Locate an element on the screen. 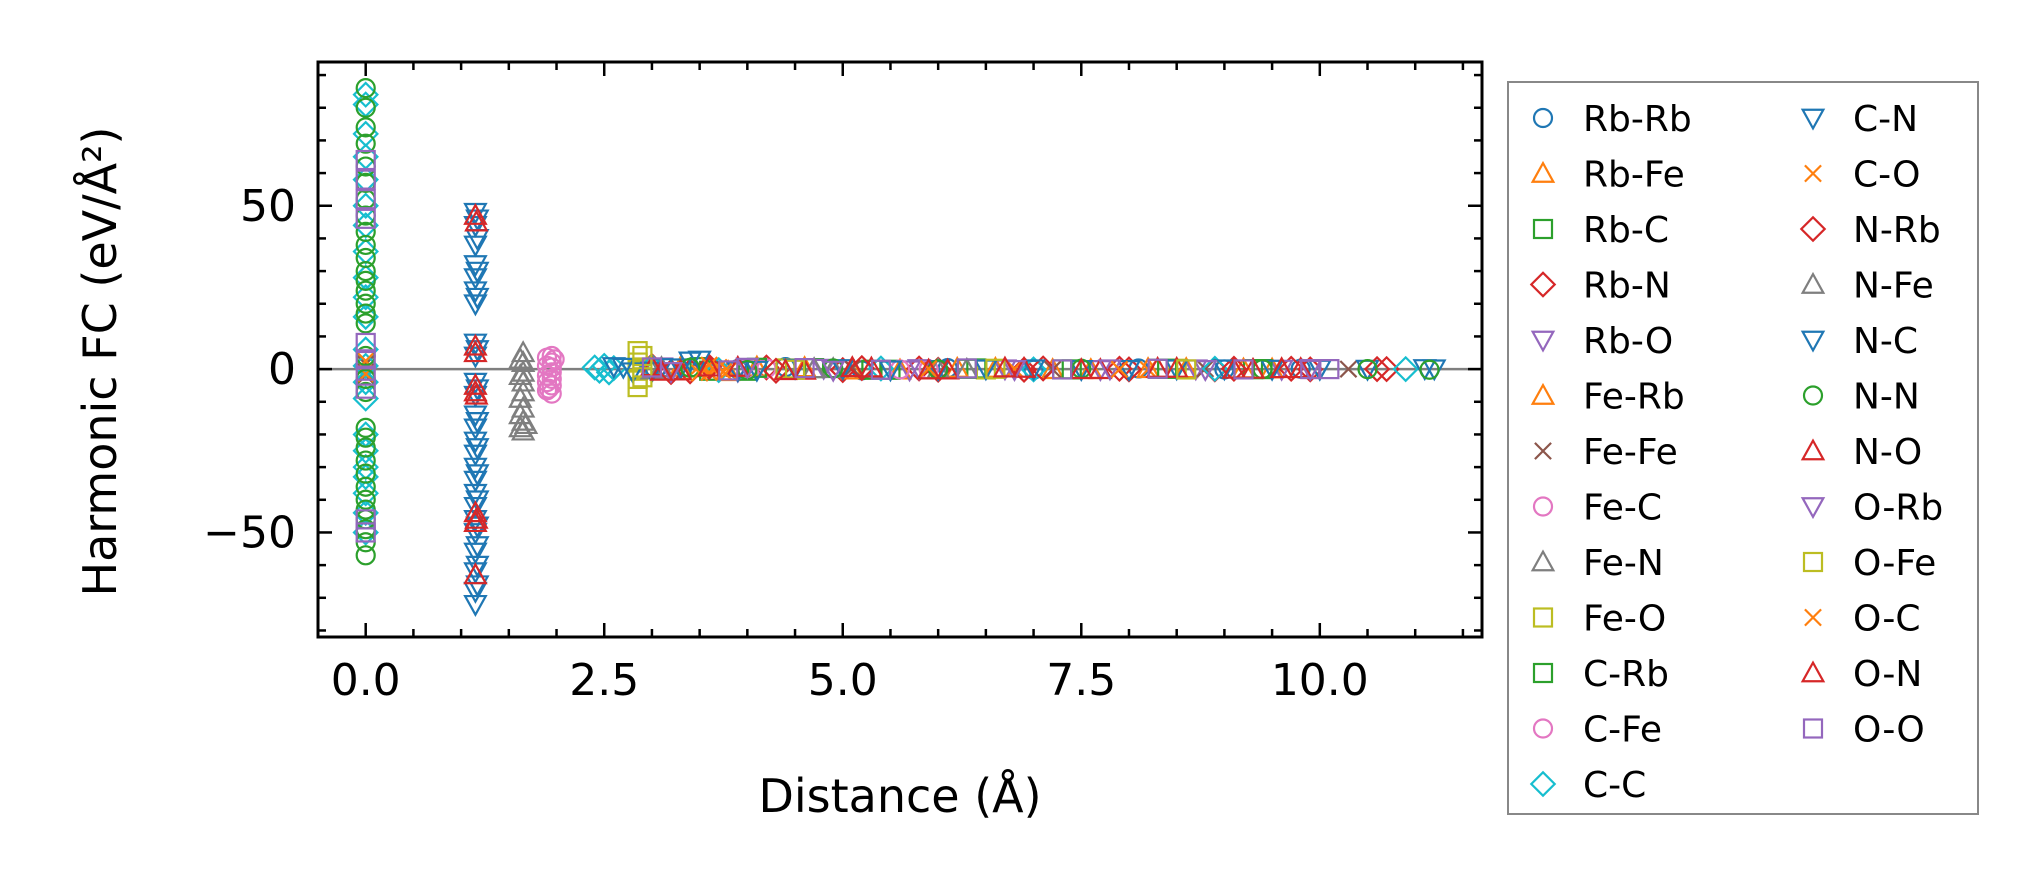 Image resolution: width=2018 pixels, height=883 pixels. legend-label: Fe-O is located at coordinates (1624, 619).